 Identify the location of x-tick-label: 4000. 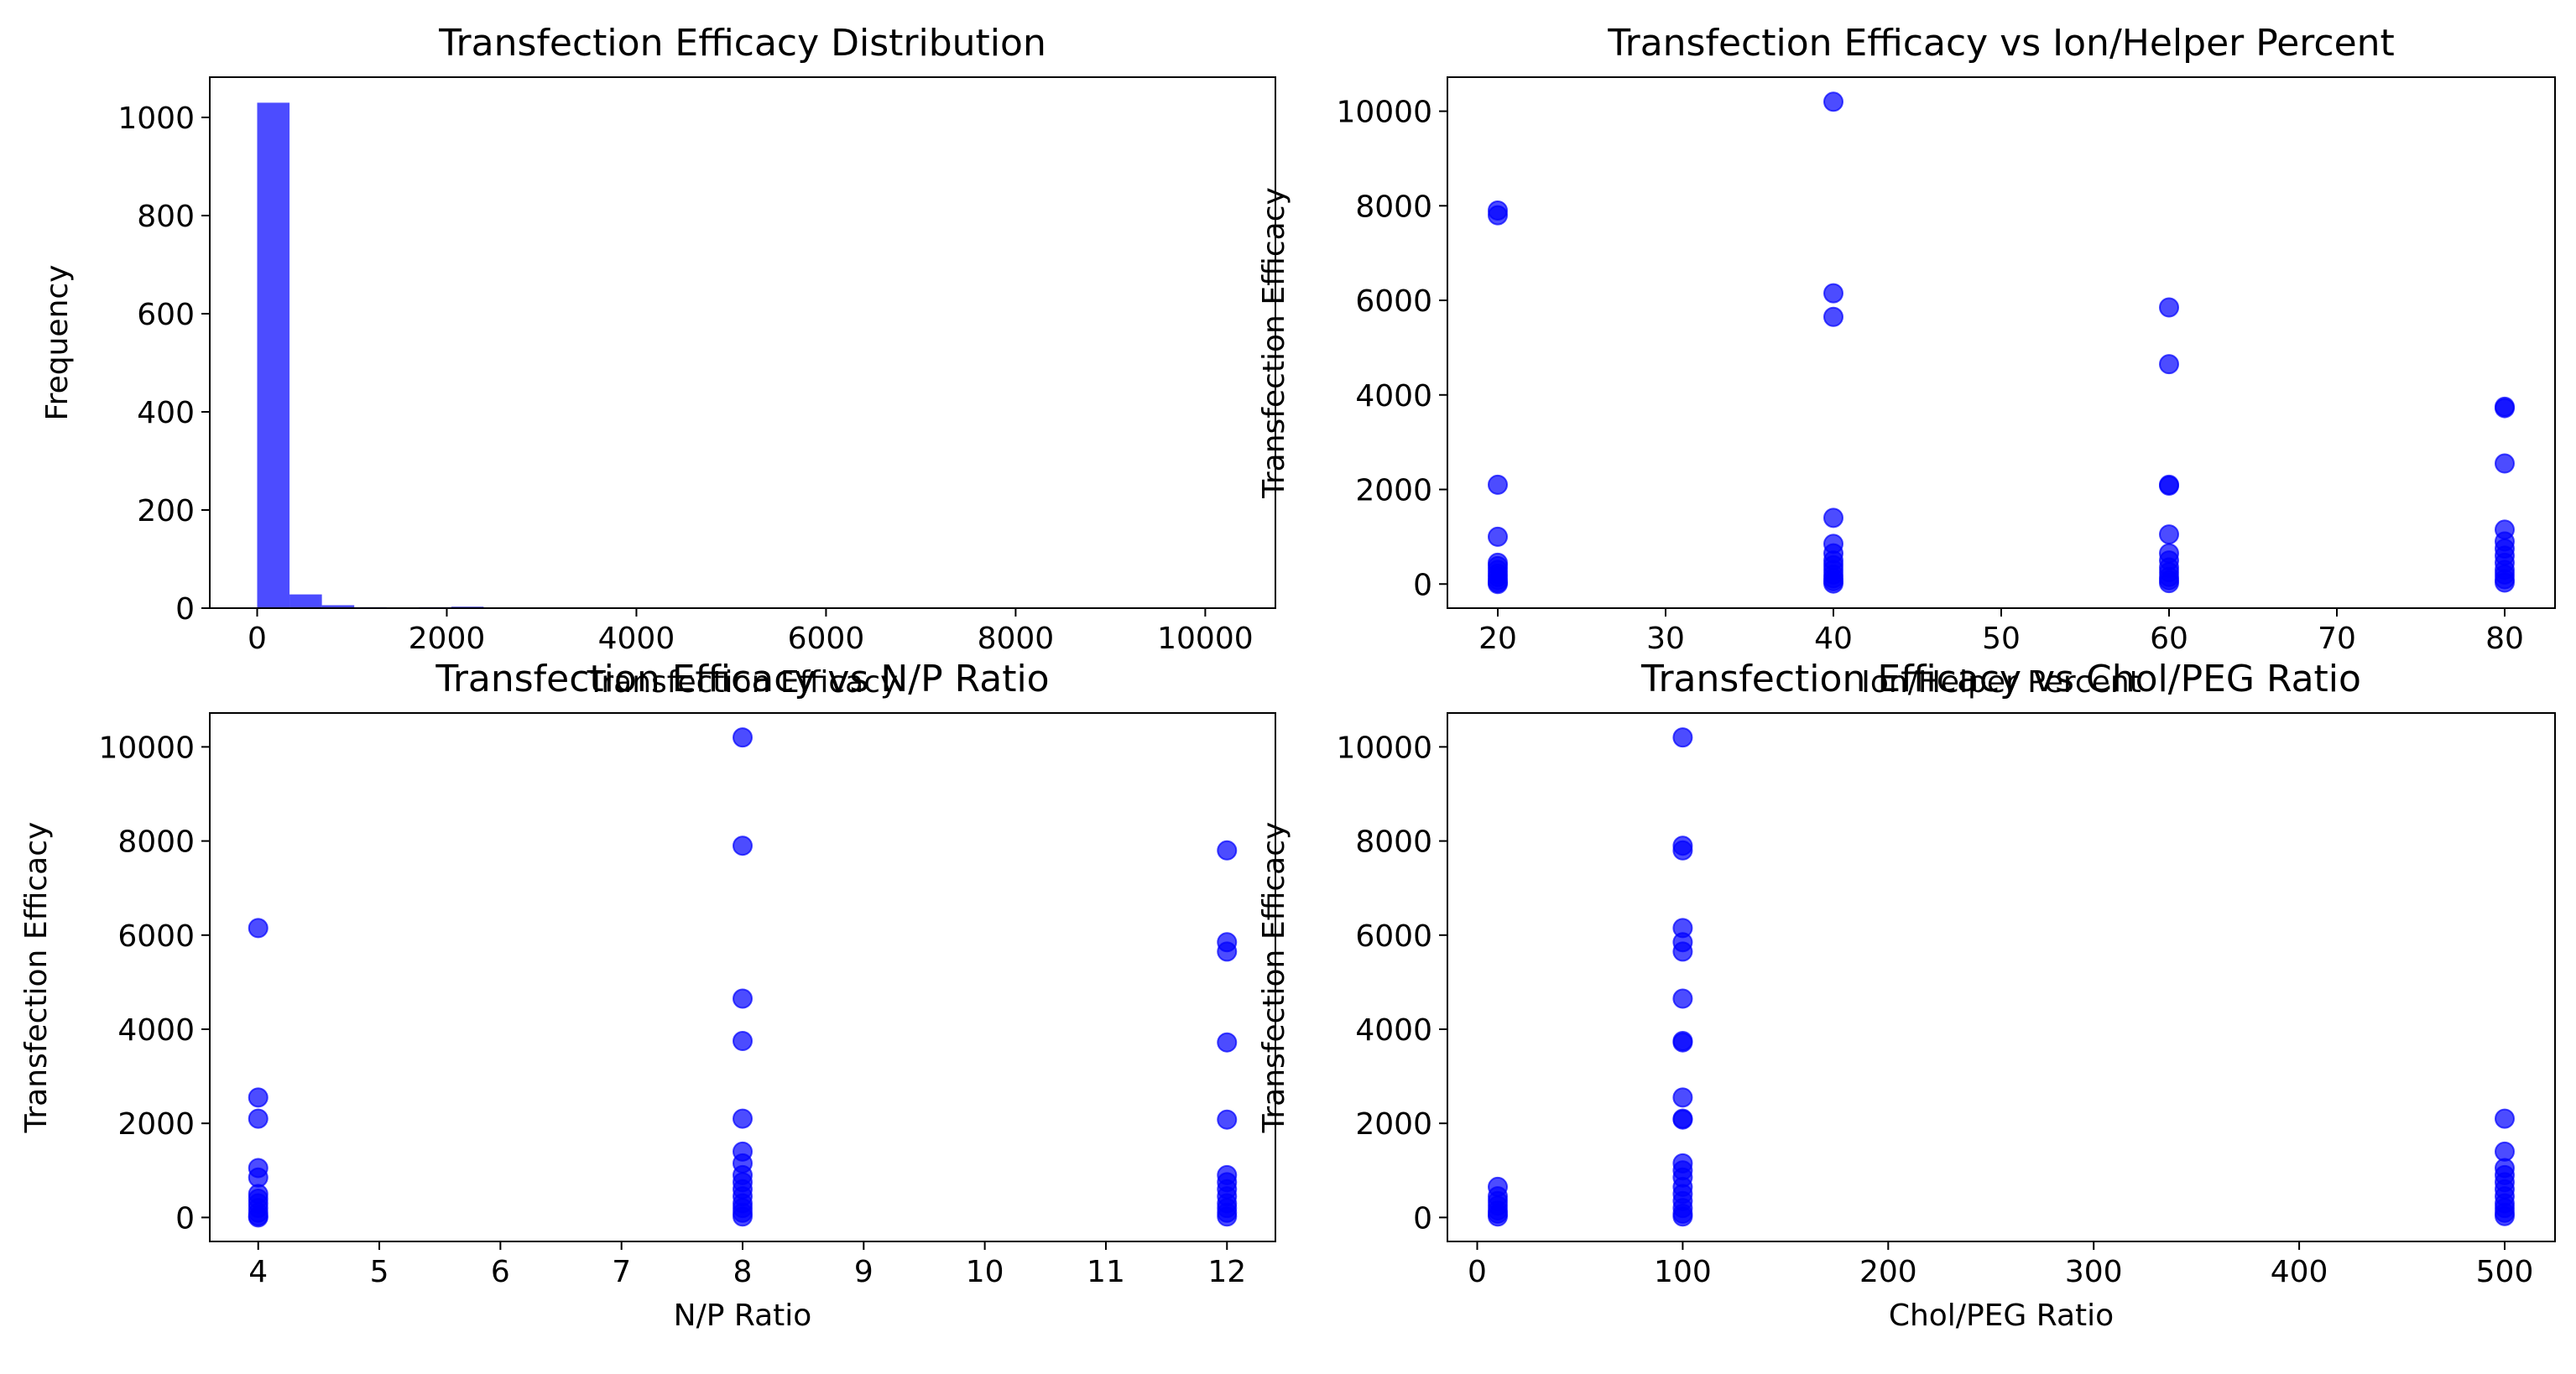
(636, 639).